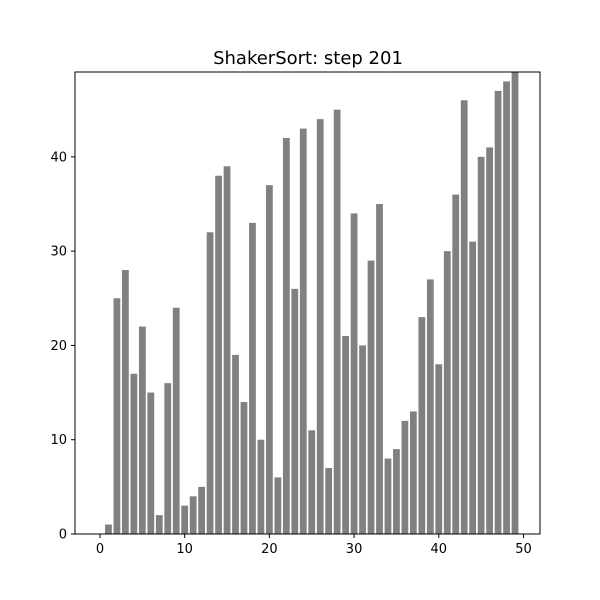 This screenshot has height=600, width=600. What do you see at coordinates (439, 549) in the screenshot?
I see `x-tick-label: 40` at bounding box center [439, 549].